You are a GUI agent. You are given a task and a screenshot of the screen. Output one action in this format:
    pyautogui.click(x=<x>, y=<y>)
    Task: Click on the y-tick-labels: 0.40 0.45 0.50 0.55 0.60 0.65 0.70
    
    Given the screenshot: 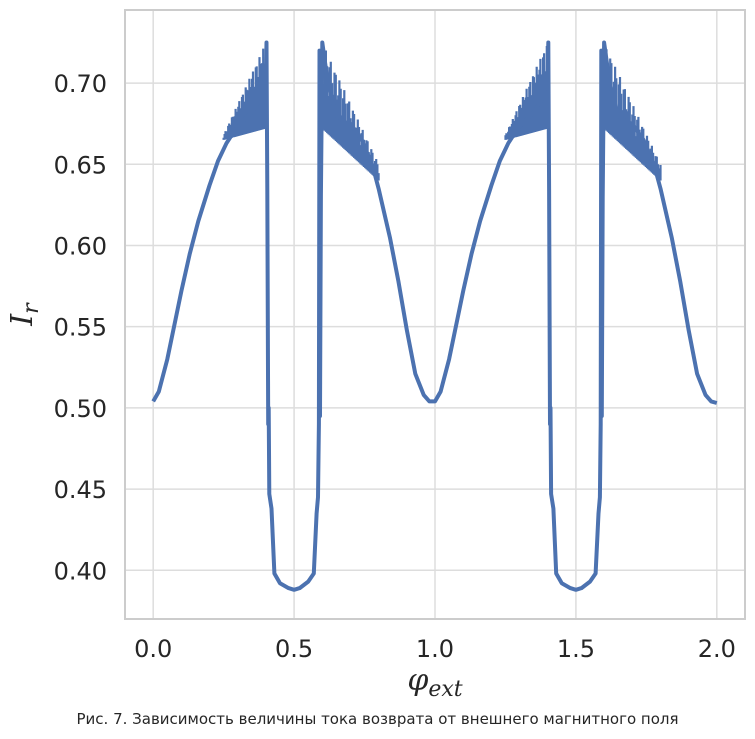 What is the action you would take?
    pyautogui.click(x=80, y=327)
    